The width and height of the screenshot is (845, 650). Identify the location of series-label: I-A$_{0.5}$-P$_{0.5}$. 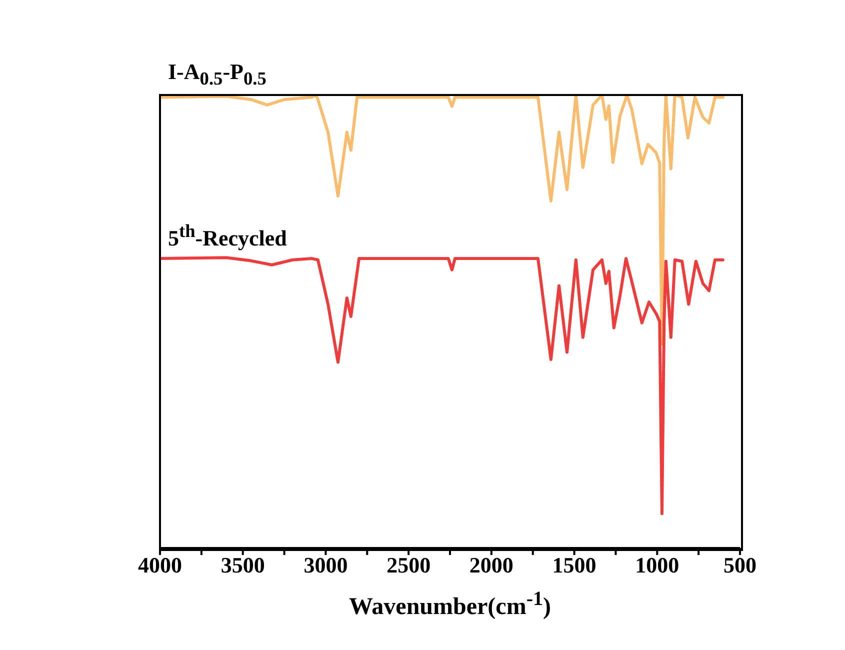
(217, 74).